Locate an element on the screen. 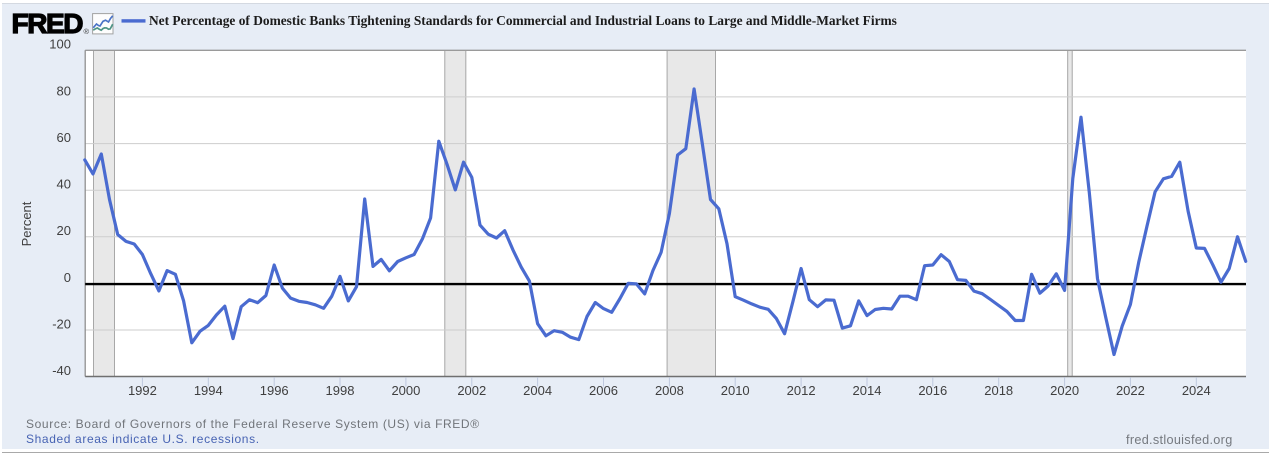  svg-text: Percent is located at coordinates (26, 223).